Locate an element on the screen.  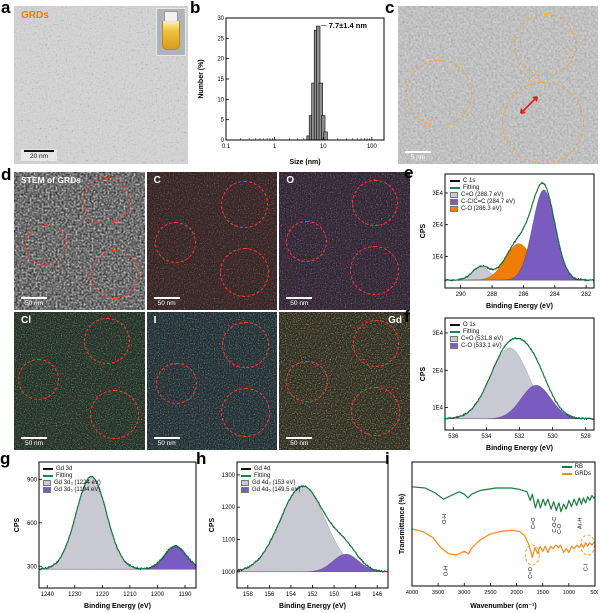
chart-legend: O 1s Fitting C=O (531.8 eV) C-O (533.1 eV) is located at coordinates (476, 335).